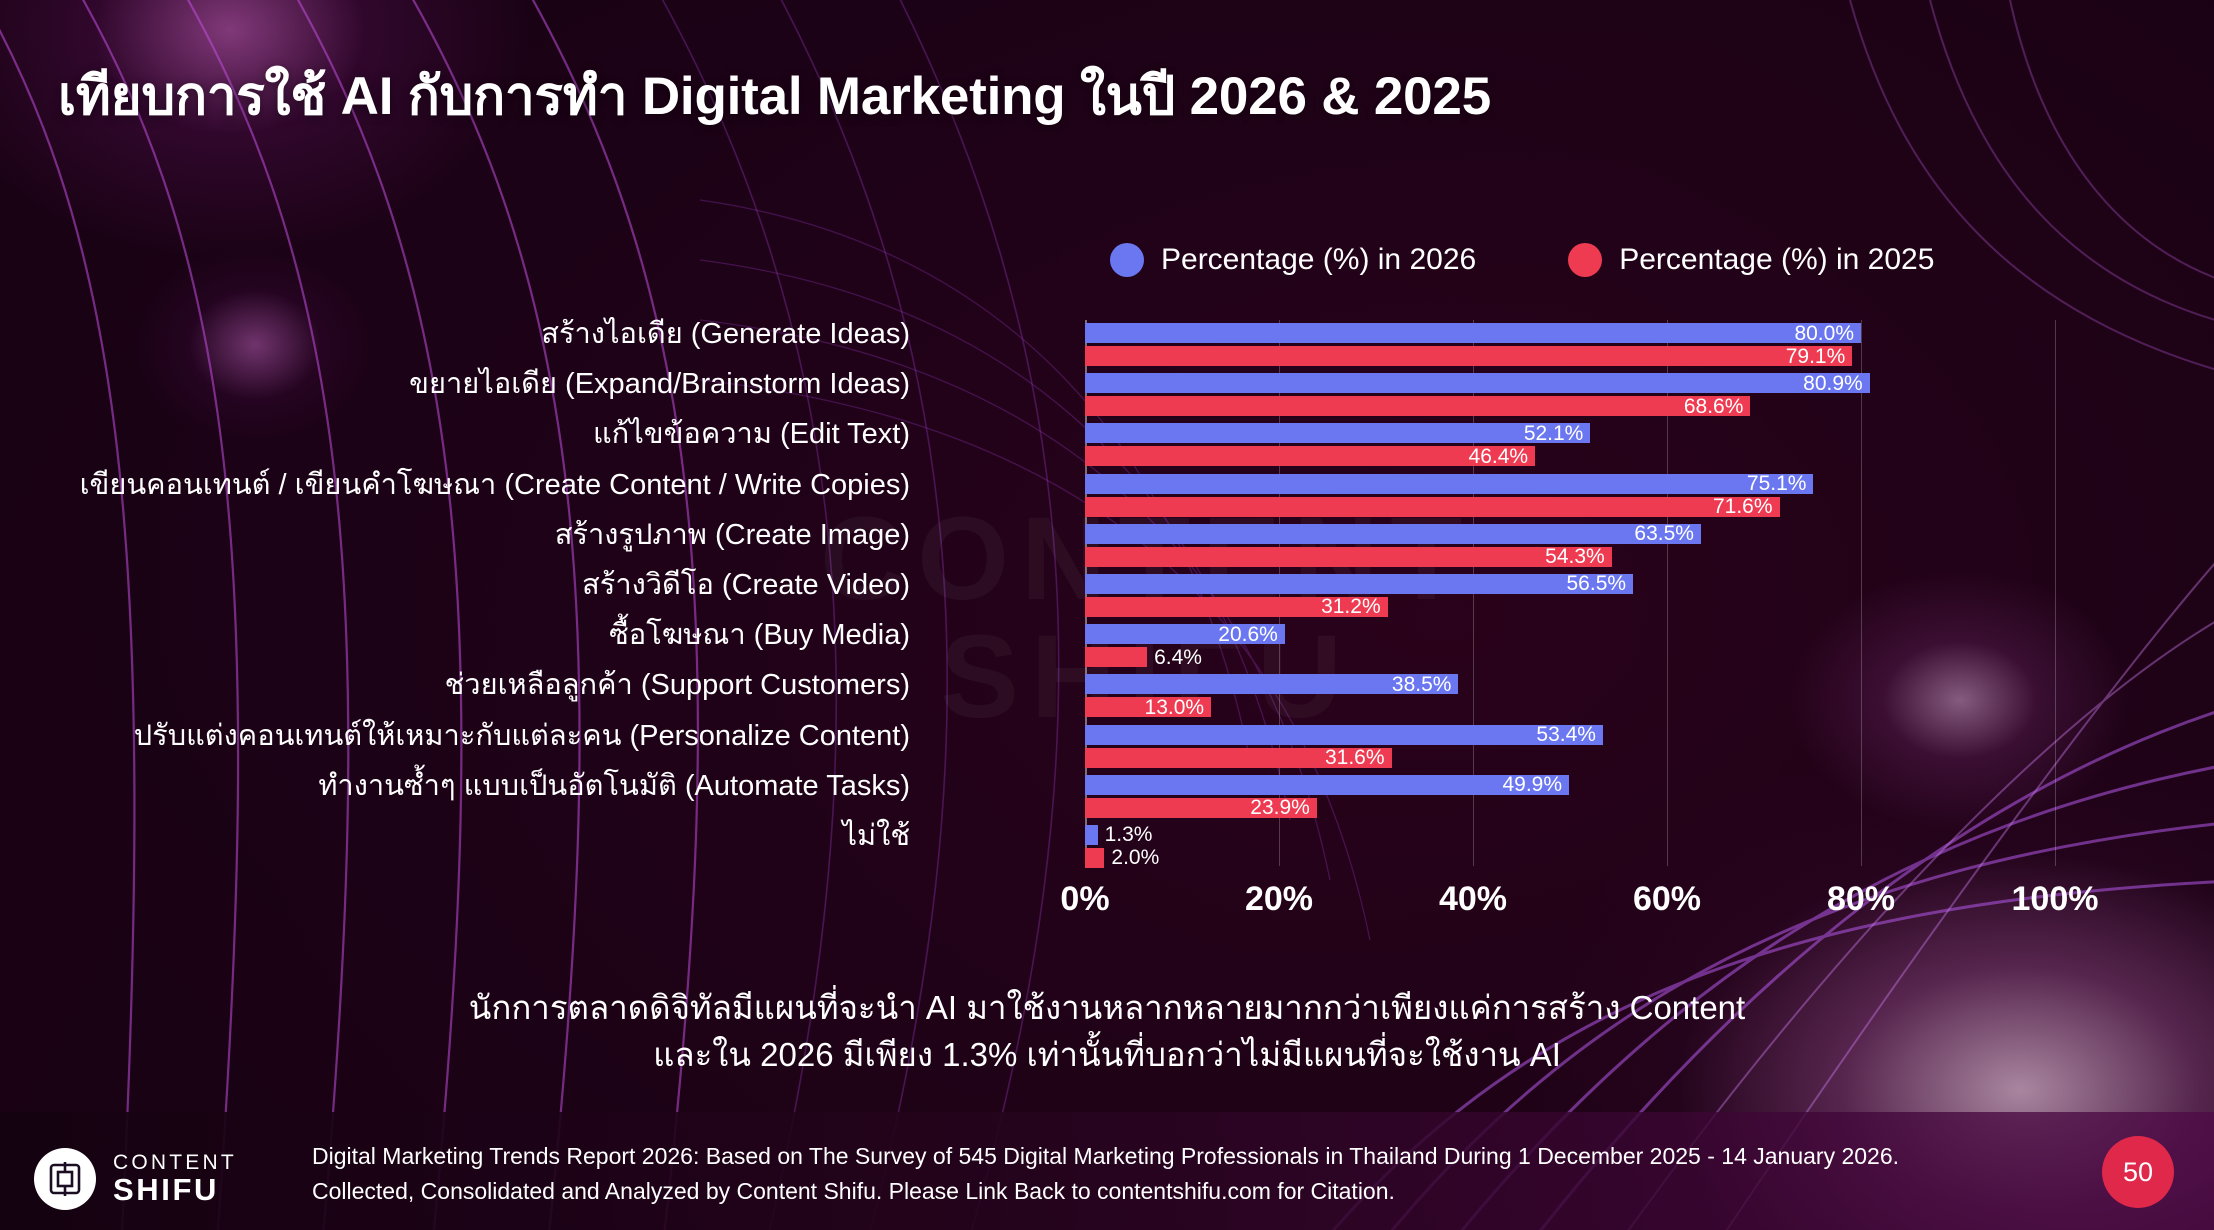 The width and height of the screenshot is (2214, 1230). I want to click on logo-line-1: CONTENT, so click(175, 1163).